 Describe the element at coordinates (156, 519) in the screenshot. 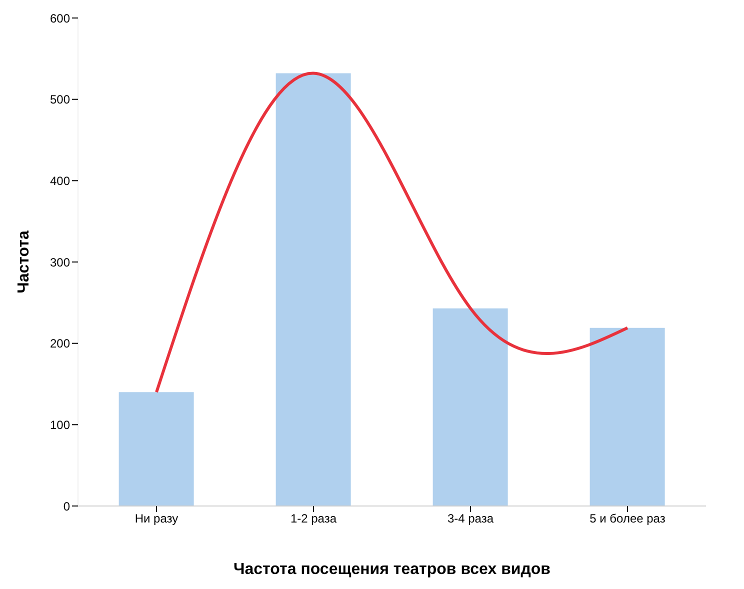

I see `x-tick-label: Ни разу` at that location.